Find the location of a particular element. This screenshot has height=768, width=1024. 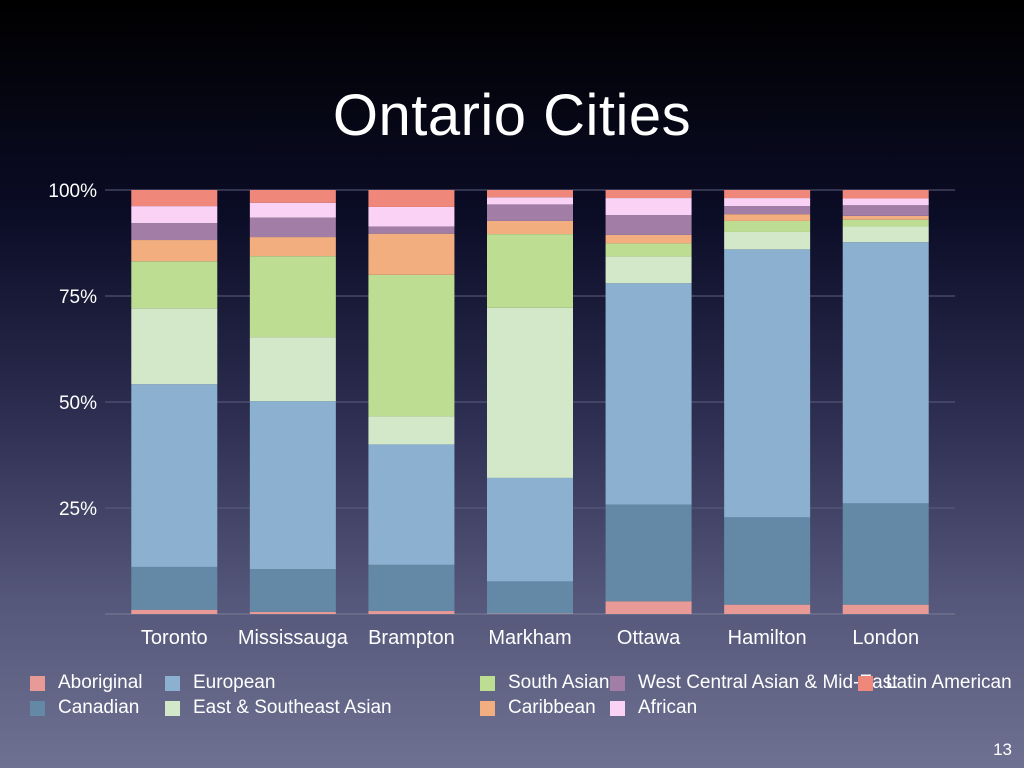

x-tick-label: London is located at coordinates (885, 638).